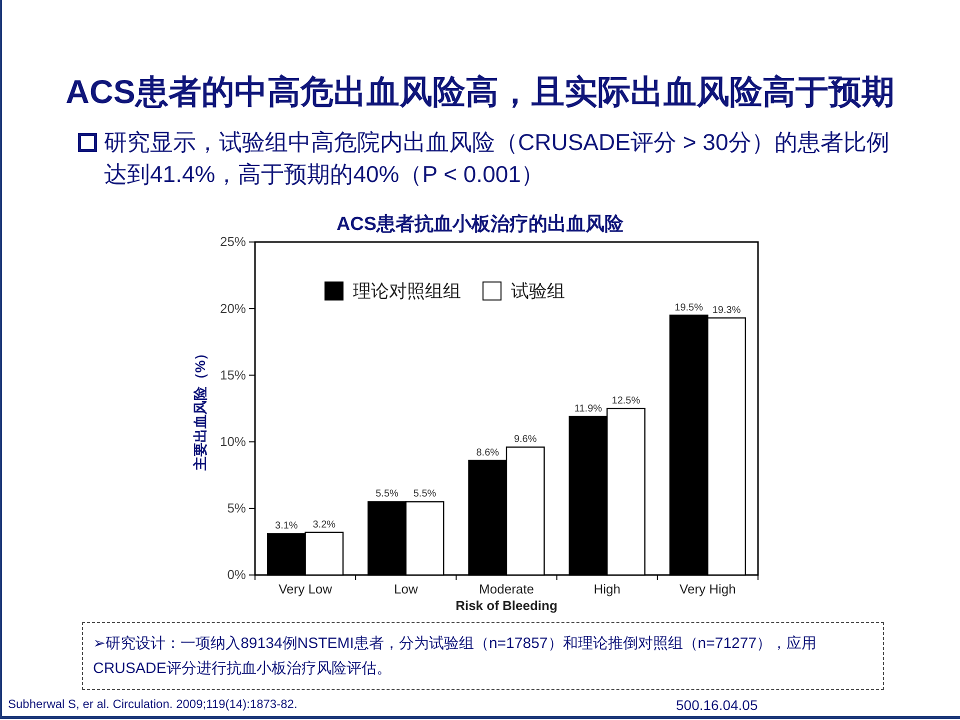 Image resolution: width=960 pixels, height=720 pixels. Describe the element at coordinates (626, 401) in the screenshot. I see `data-label: 12.5%` at that location.